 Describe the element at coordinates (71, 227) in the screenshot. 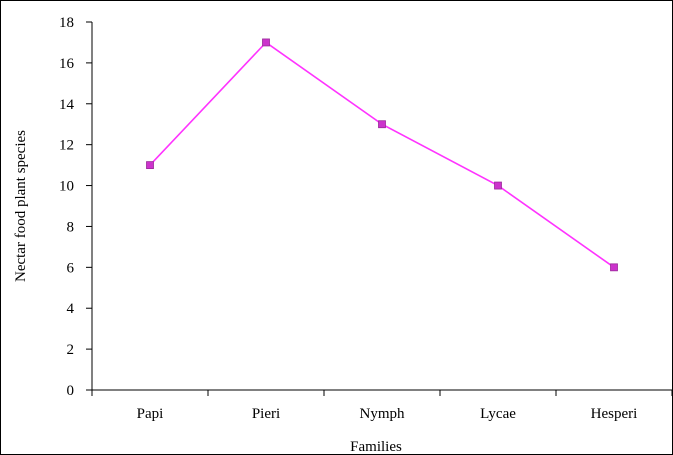

I see `y-tick-label: 8` at that location.